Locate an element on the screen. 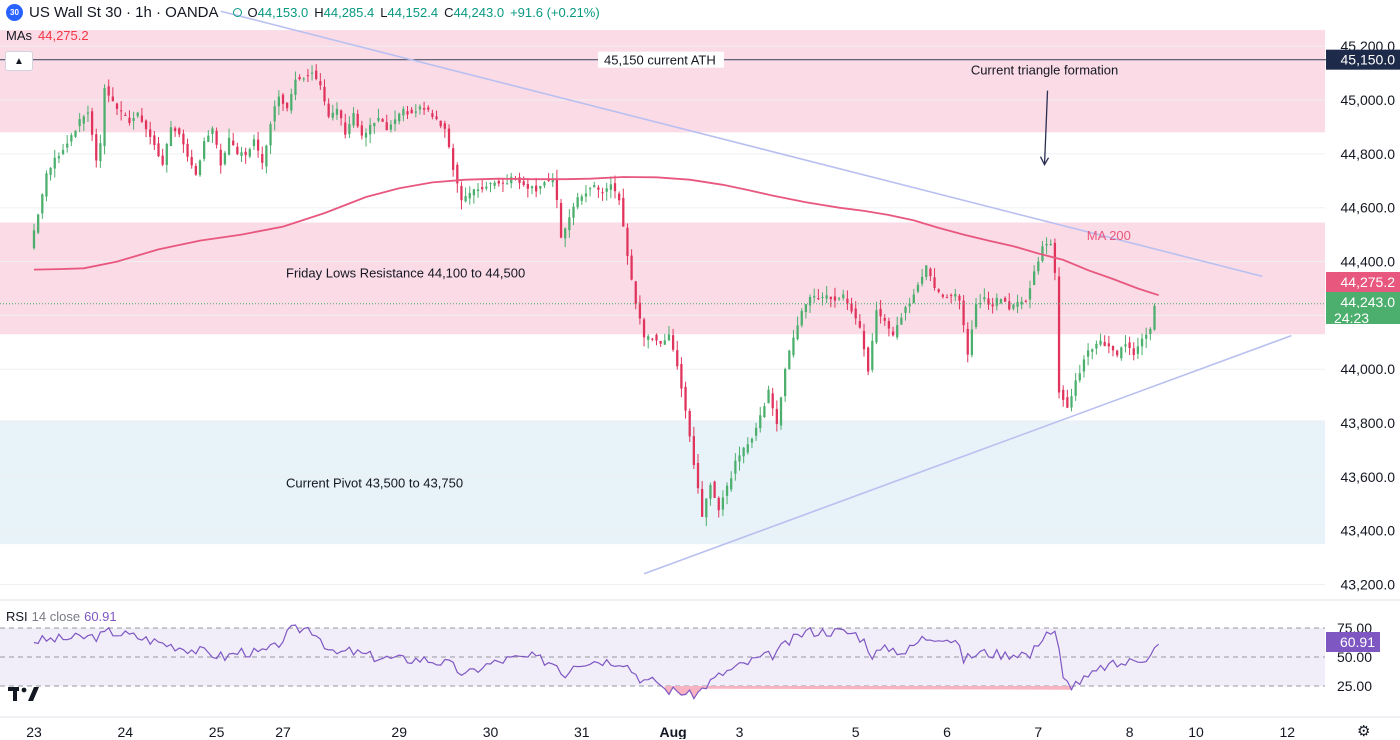 This screenshot has height=740, width=1400. collapse-legend-button: ▲ is located at coordinates (19, 61).